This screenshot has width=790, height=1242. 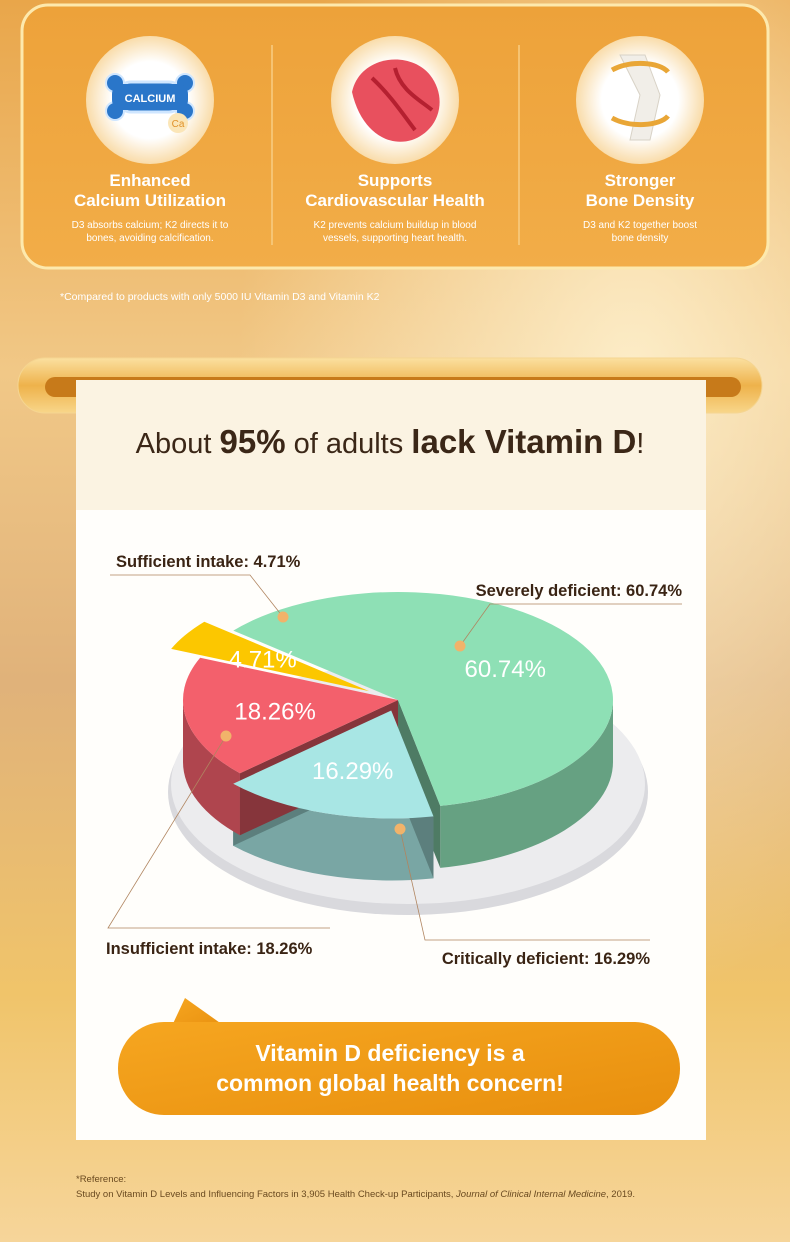 What do you see at coordinates (640, 180) in the screenshot?
I see `feature-title: Stronger` at bounding box center [640, 180].